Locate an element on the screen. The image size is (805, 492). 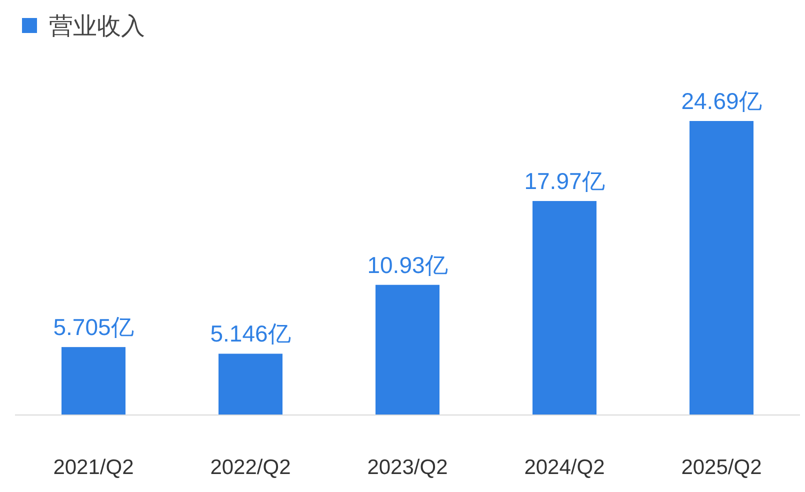
data-label: 17.97亿 is located at coordinates (564, 181).